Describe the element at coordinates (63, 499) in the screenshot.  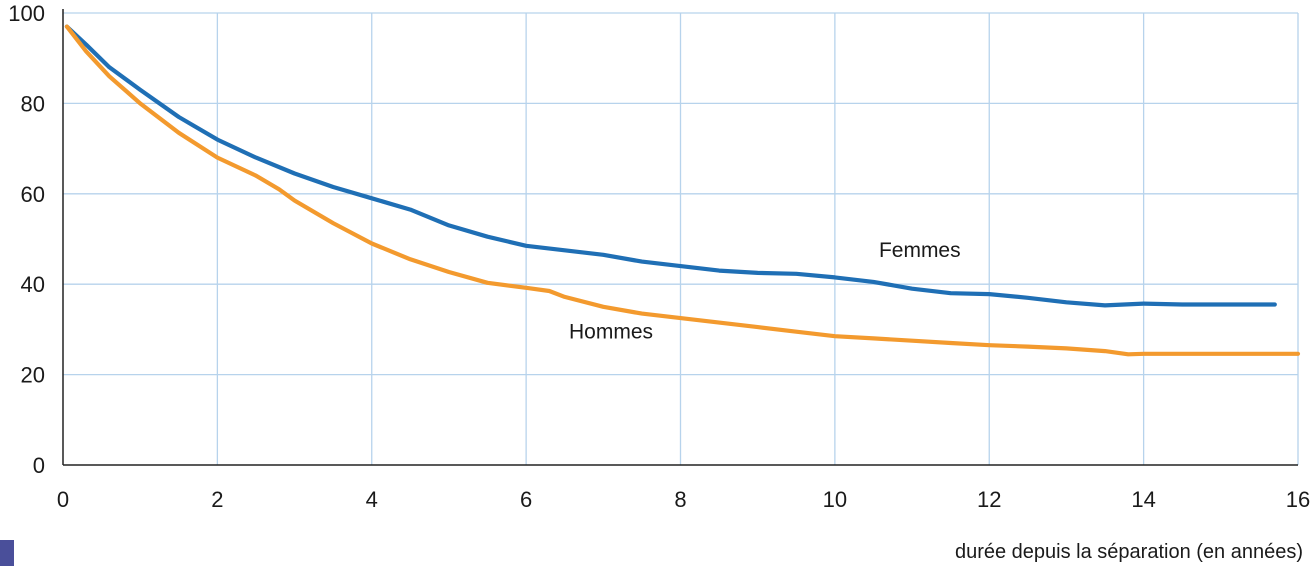
I see `x-tick-label: 0` at that location.